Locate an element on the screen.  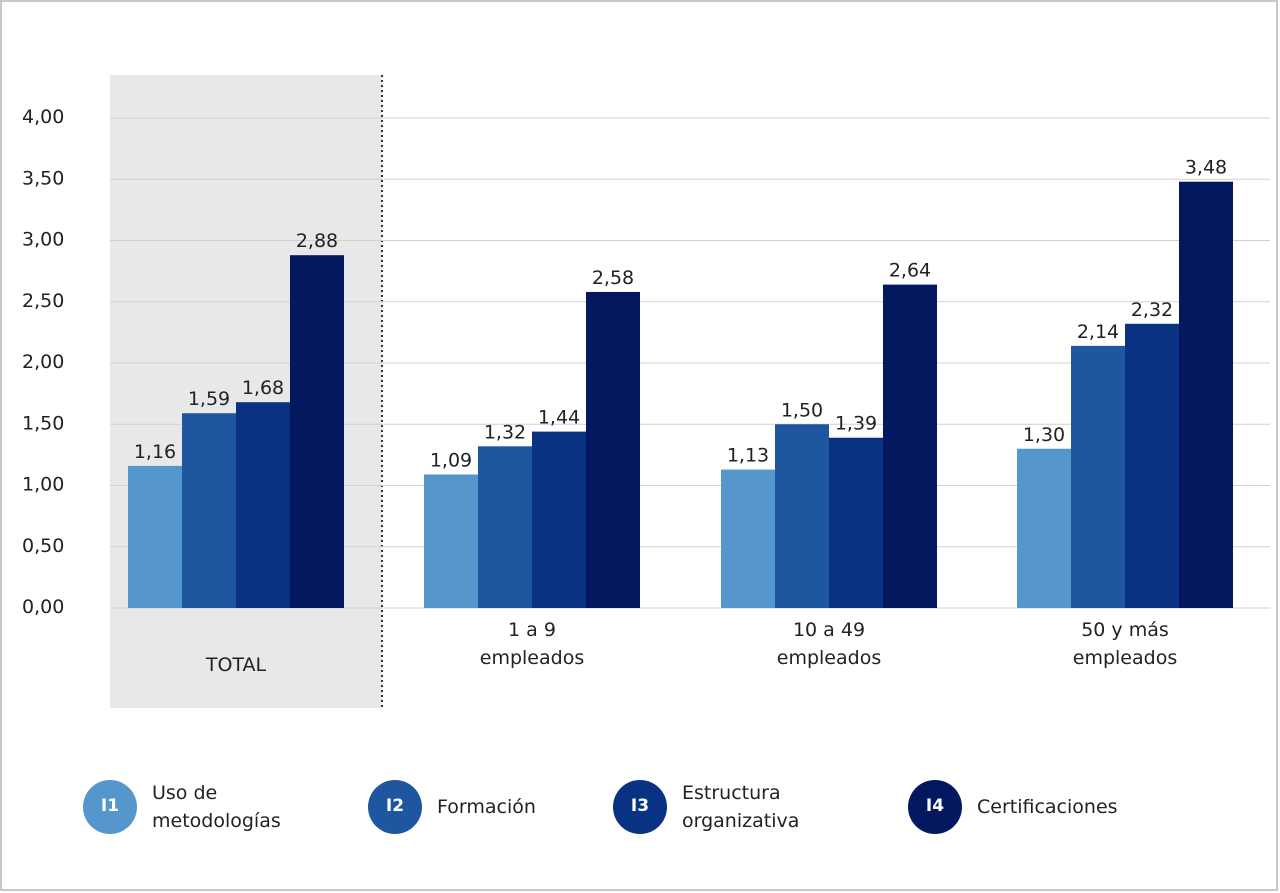
y-tick-label: 1,00 is located at coordinates (43, 484).